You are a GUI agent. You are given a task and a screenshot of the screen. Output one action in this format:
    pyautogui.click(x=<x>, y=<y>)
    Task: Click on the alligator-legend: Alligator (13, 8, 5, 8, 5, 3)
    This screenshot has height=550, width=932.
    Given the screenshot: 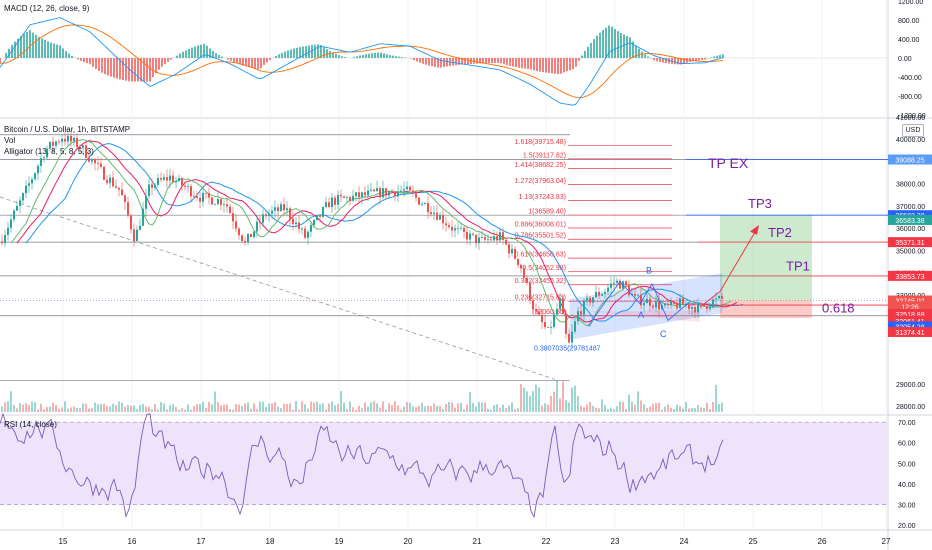 What is the action you would take?
    pyautogui.click(x=49, y=151)
    